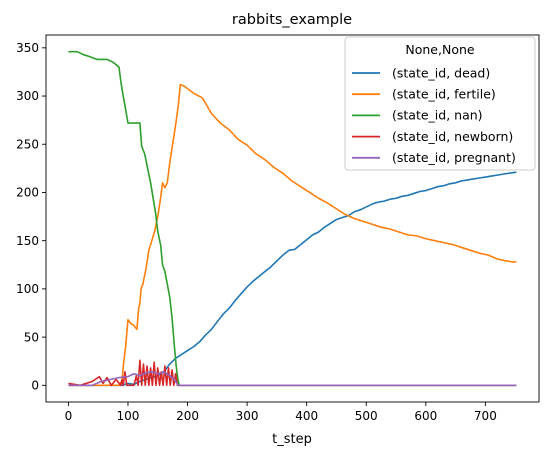  Describe the element at coordinates (27, 96) in the screenshot. I see `y-tick-label: 300` at that location.